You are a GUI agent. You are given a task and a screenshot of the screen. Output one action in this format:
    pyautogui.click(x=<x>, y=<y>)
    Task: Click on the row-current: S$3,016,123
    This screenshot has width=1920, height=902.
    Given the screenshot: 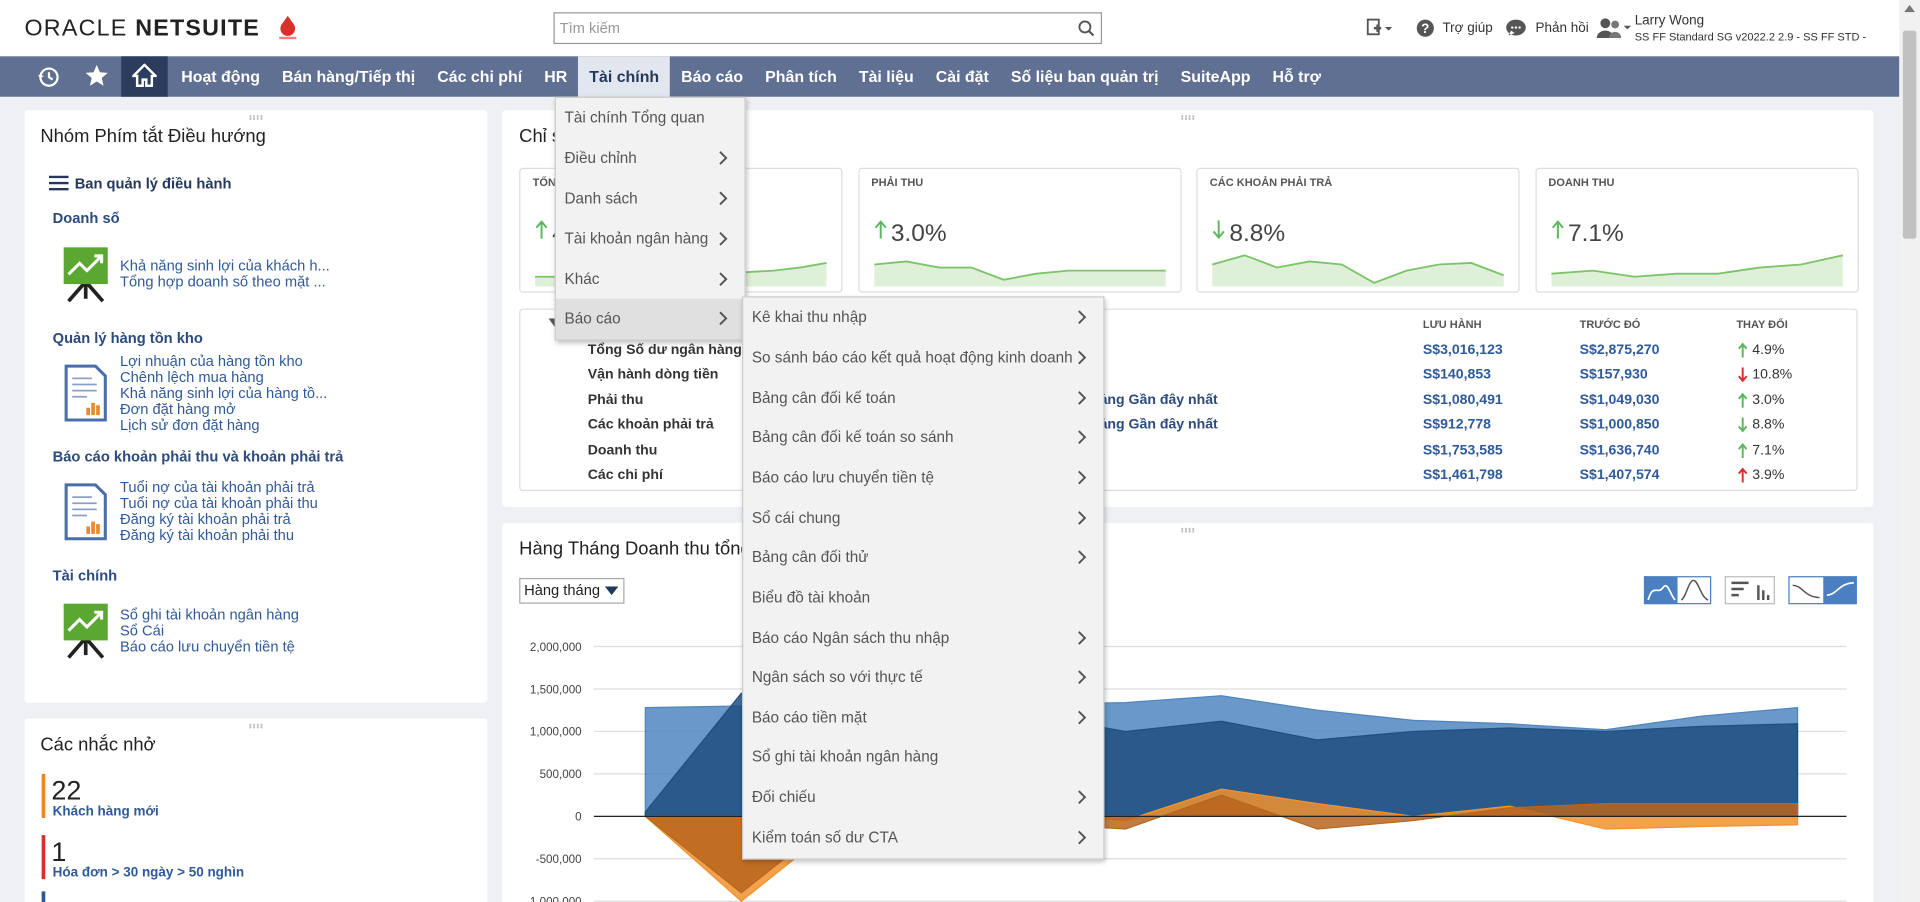 What is the action you would take?
    pyautogui.click(x=1462, y=350)
    